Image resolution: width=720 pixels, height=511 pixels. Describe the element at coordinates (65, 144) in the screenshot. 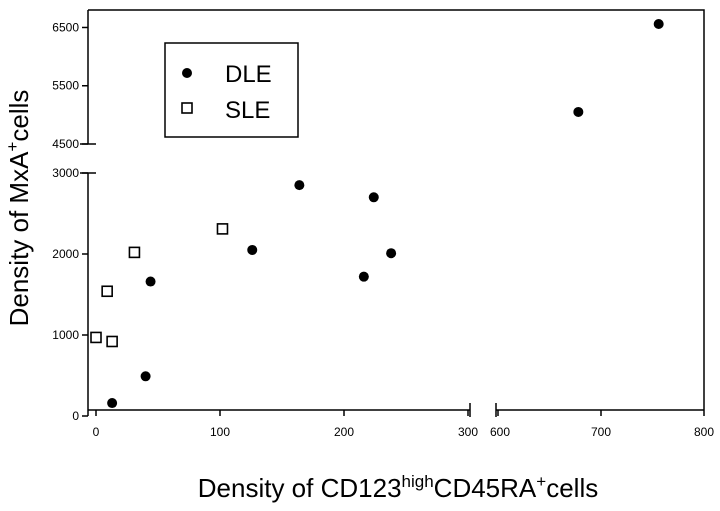

I see `y-tick-label: 4500` at that location.